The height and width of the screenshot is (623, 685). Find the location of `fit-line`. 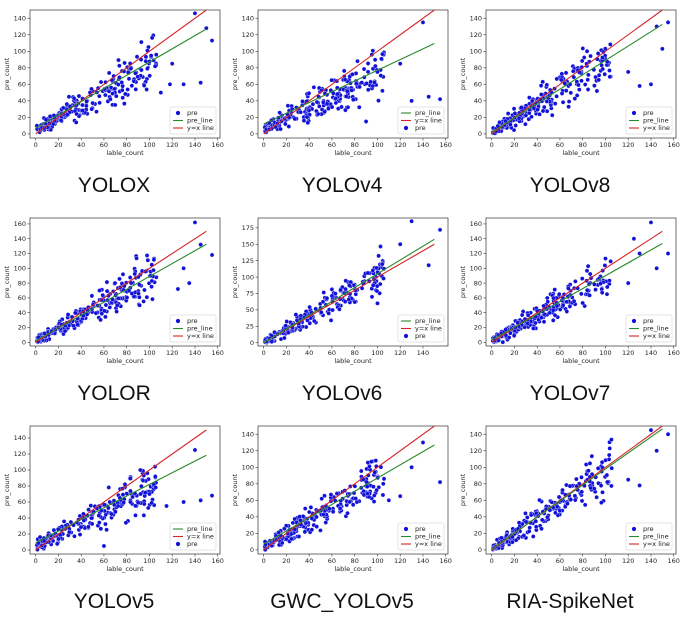

fit-line is located at coordinates (121, 292).